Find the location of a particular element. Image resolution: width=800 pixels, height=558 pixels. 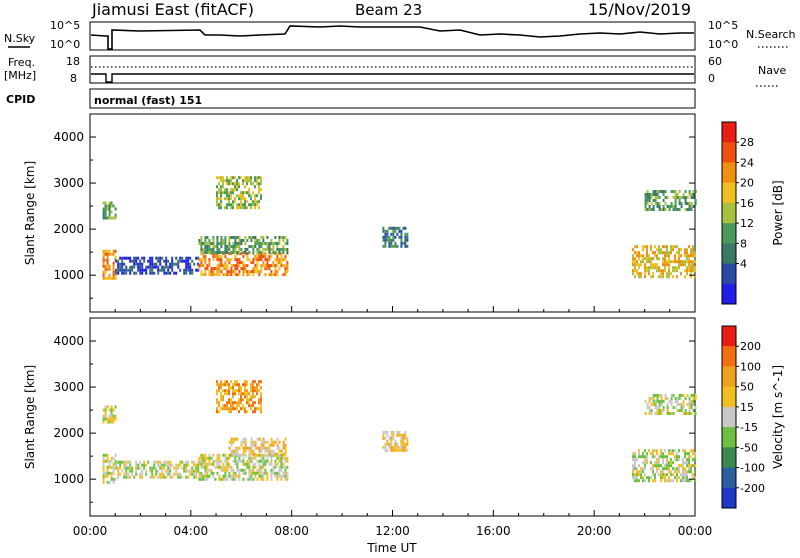

colorbar-tick-label: -100 is located at coordinates (752, 468).